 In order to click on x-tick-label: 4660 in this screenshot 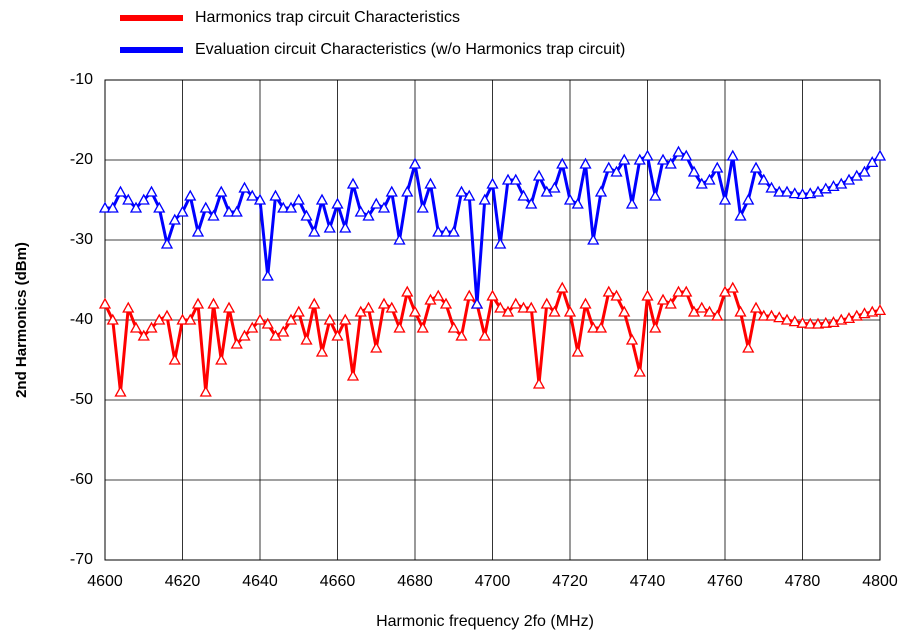, I will do `click(338, 581)`.